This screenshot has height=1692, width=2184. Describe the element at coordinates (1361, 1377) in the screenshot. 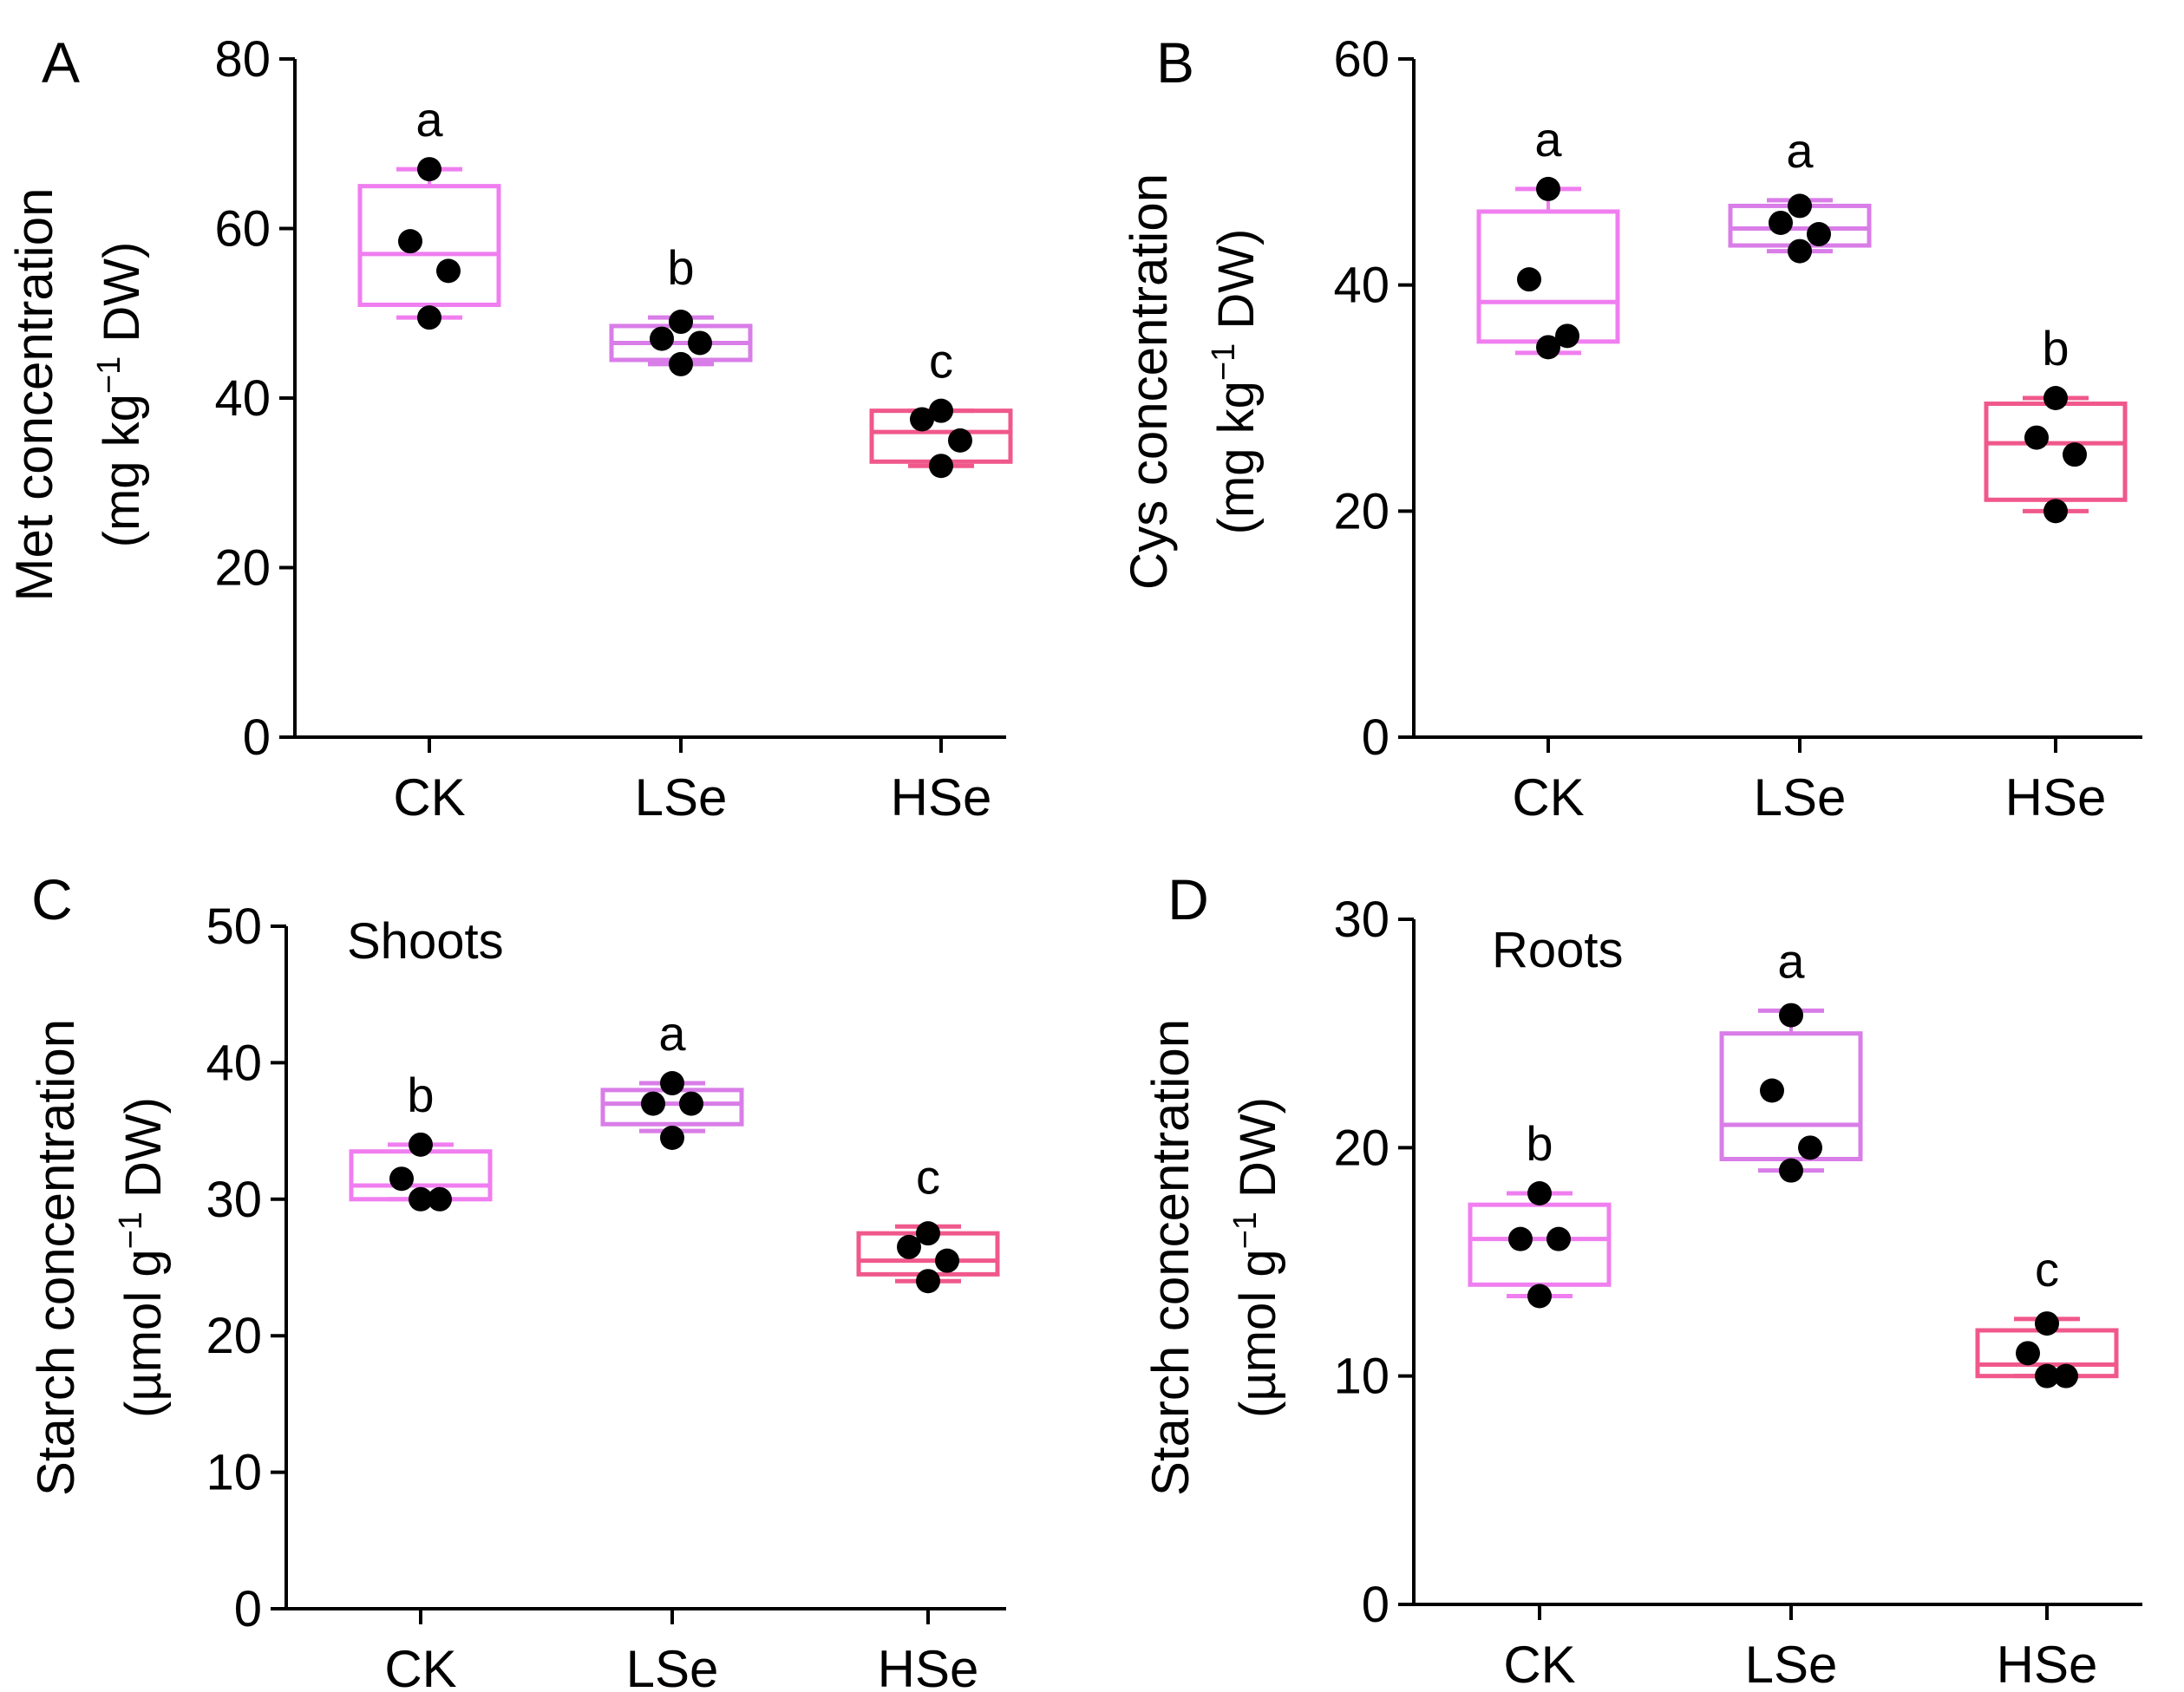

I see `y-tick-label: 10` at that location.